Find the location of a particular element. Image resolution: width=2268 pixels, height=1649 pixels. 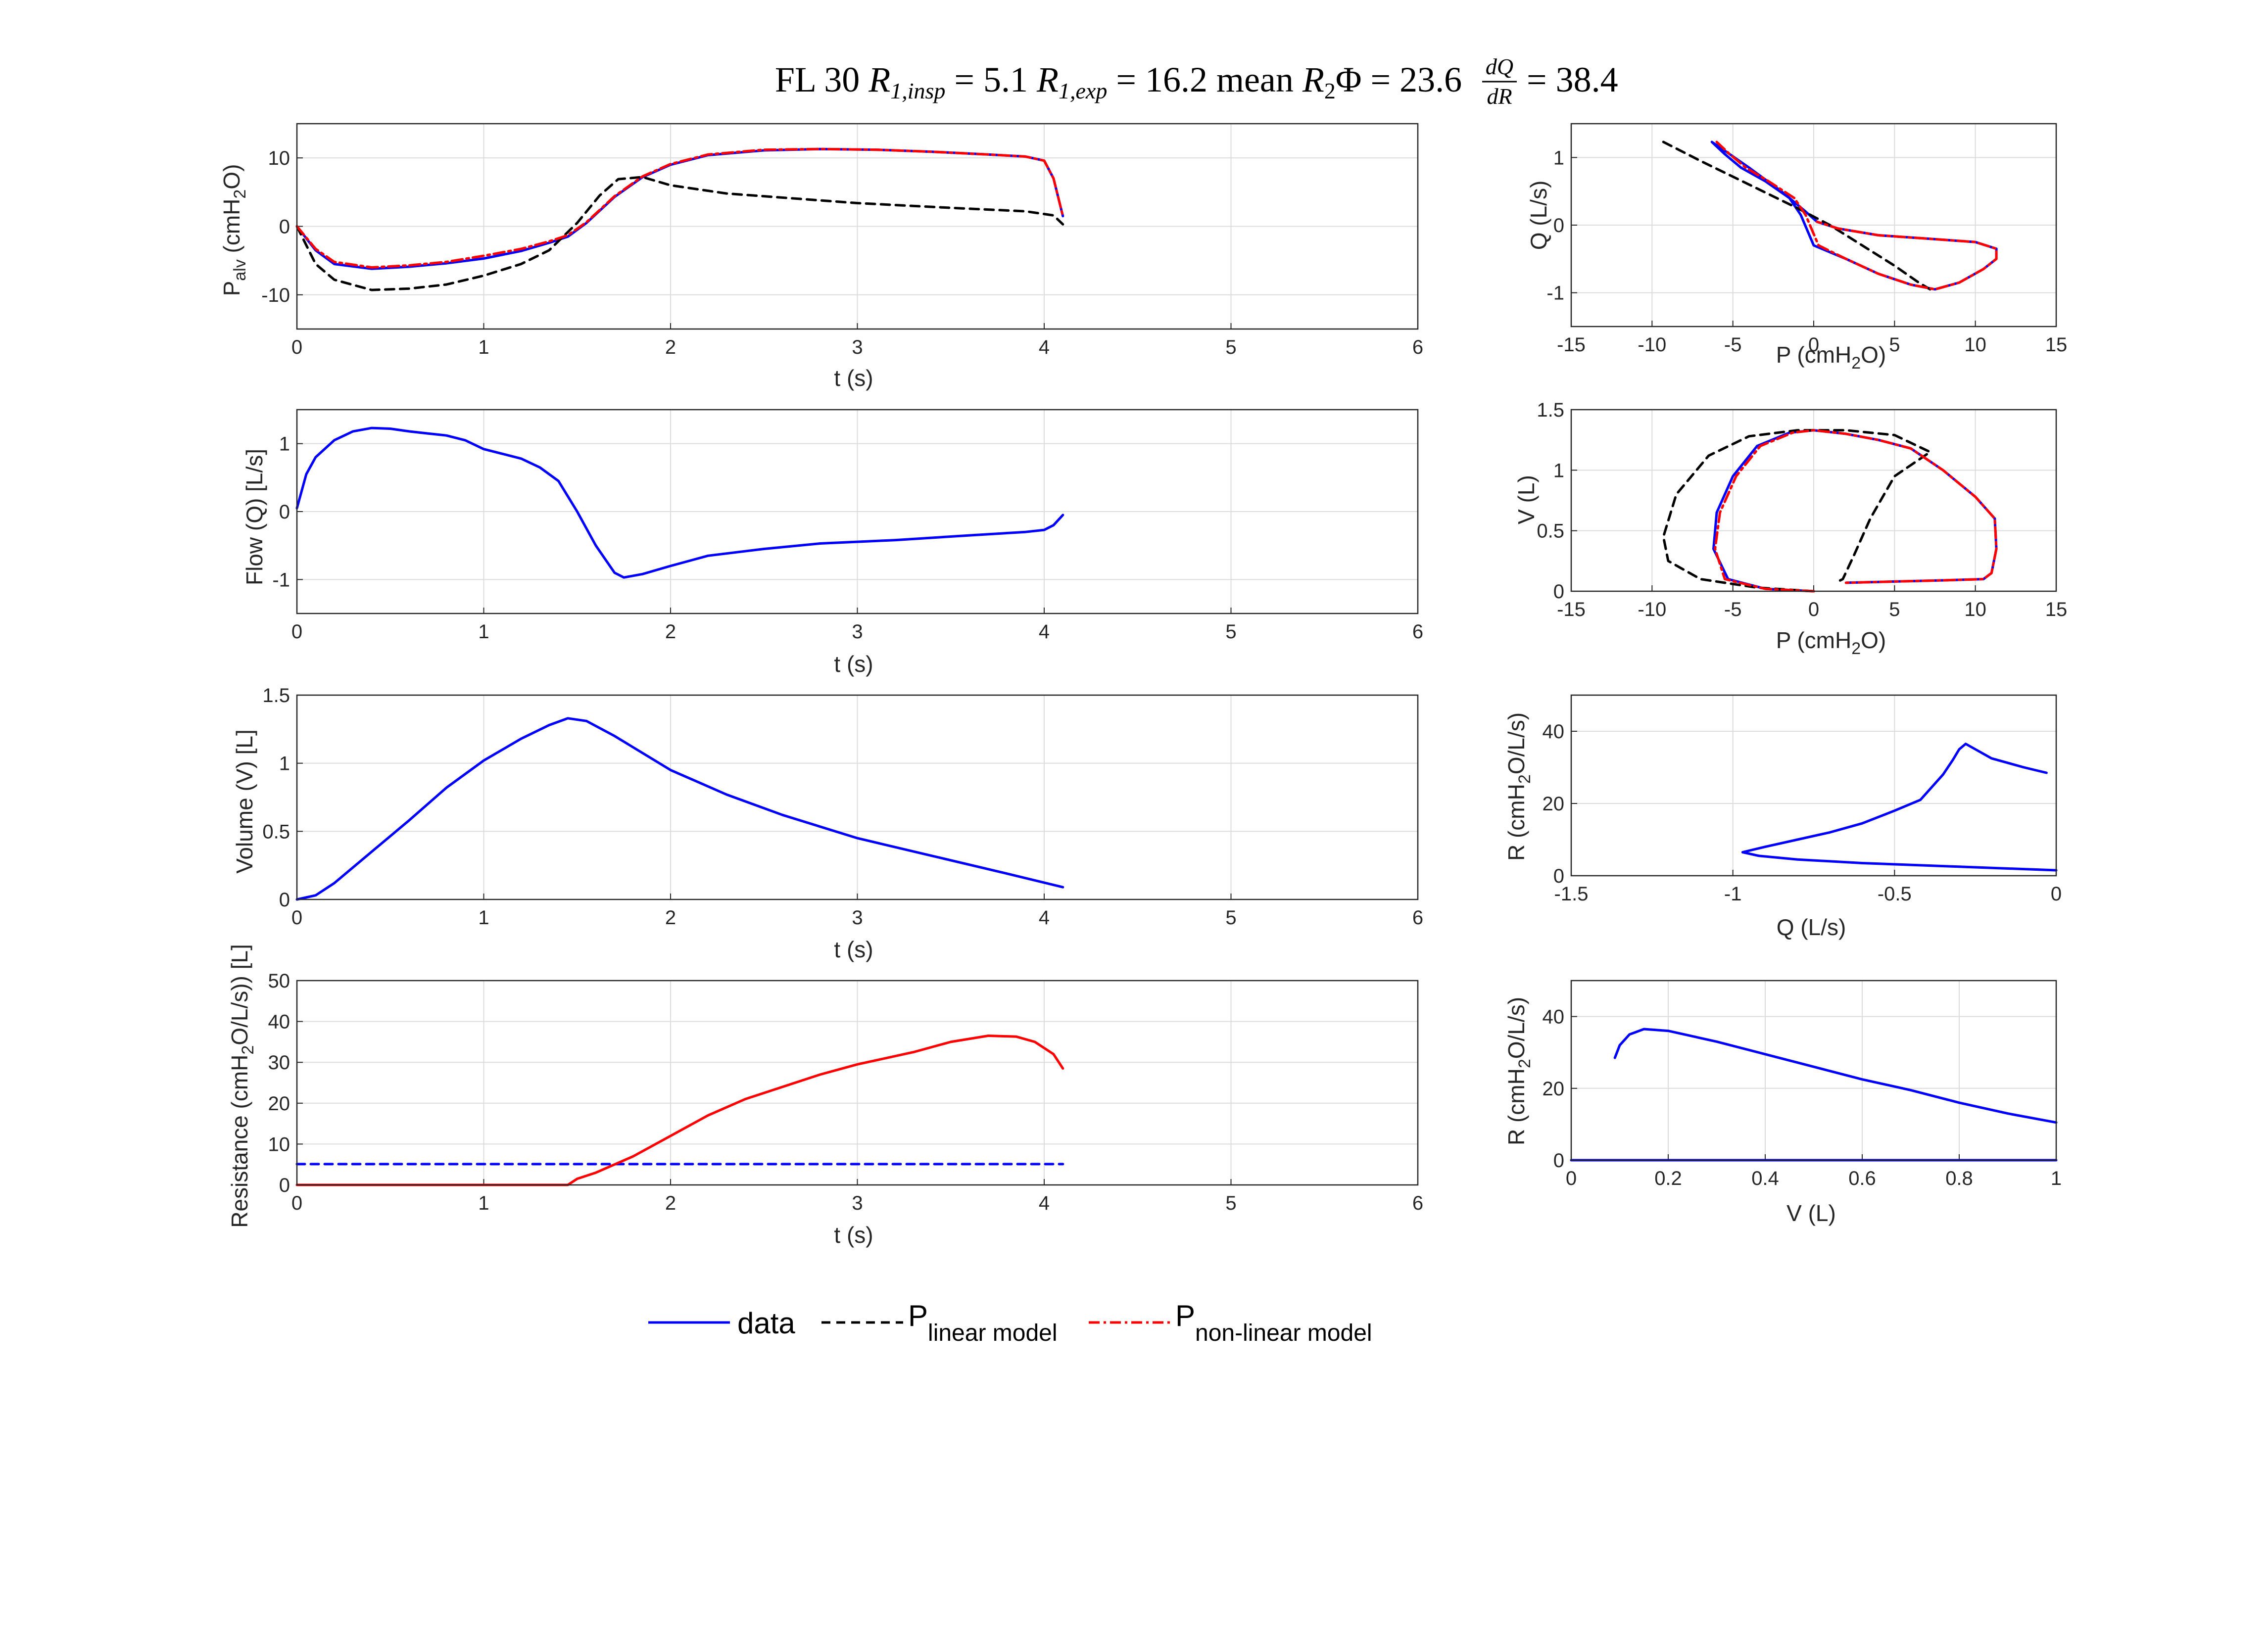

rq-ytick-label: 20 is located at coordinates (1554, 804).